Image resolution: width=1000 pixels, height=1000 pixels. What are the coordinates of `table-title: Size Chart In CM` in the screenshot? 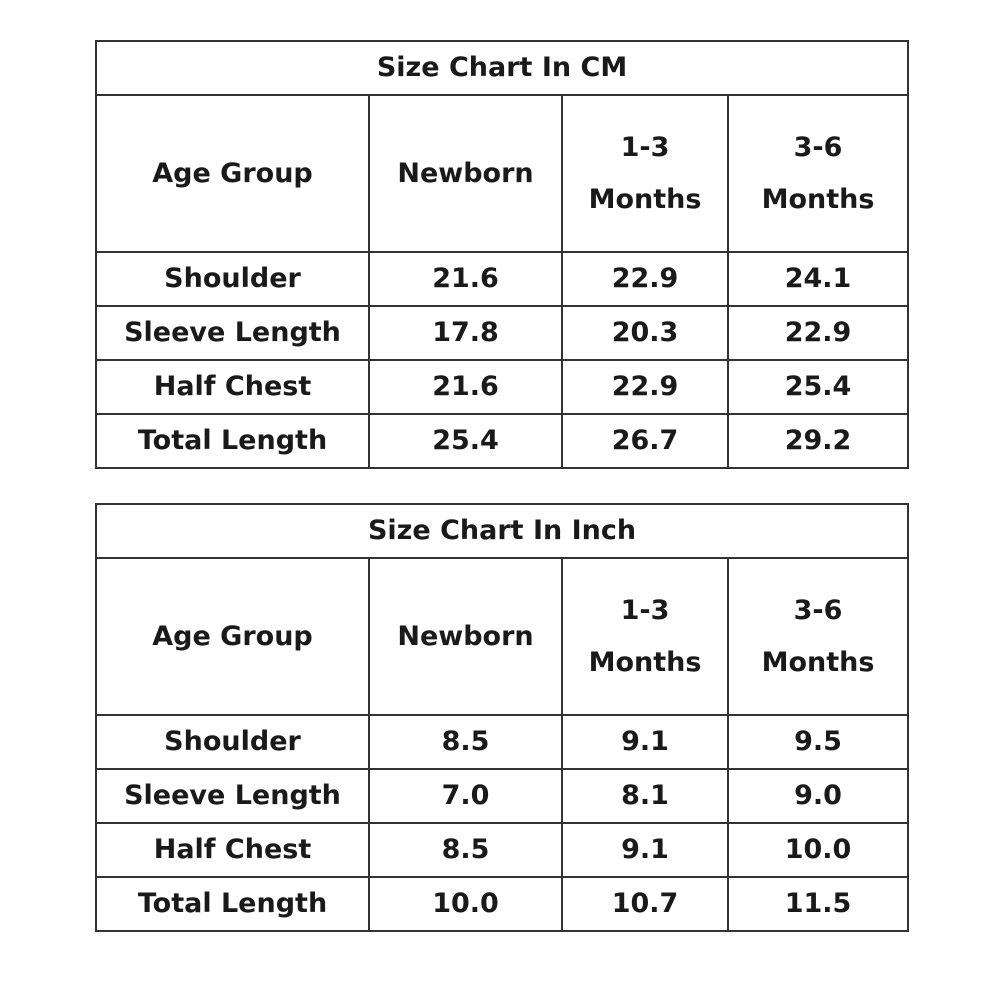 It's located at (502, 68).